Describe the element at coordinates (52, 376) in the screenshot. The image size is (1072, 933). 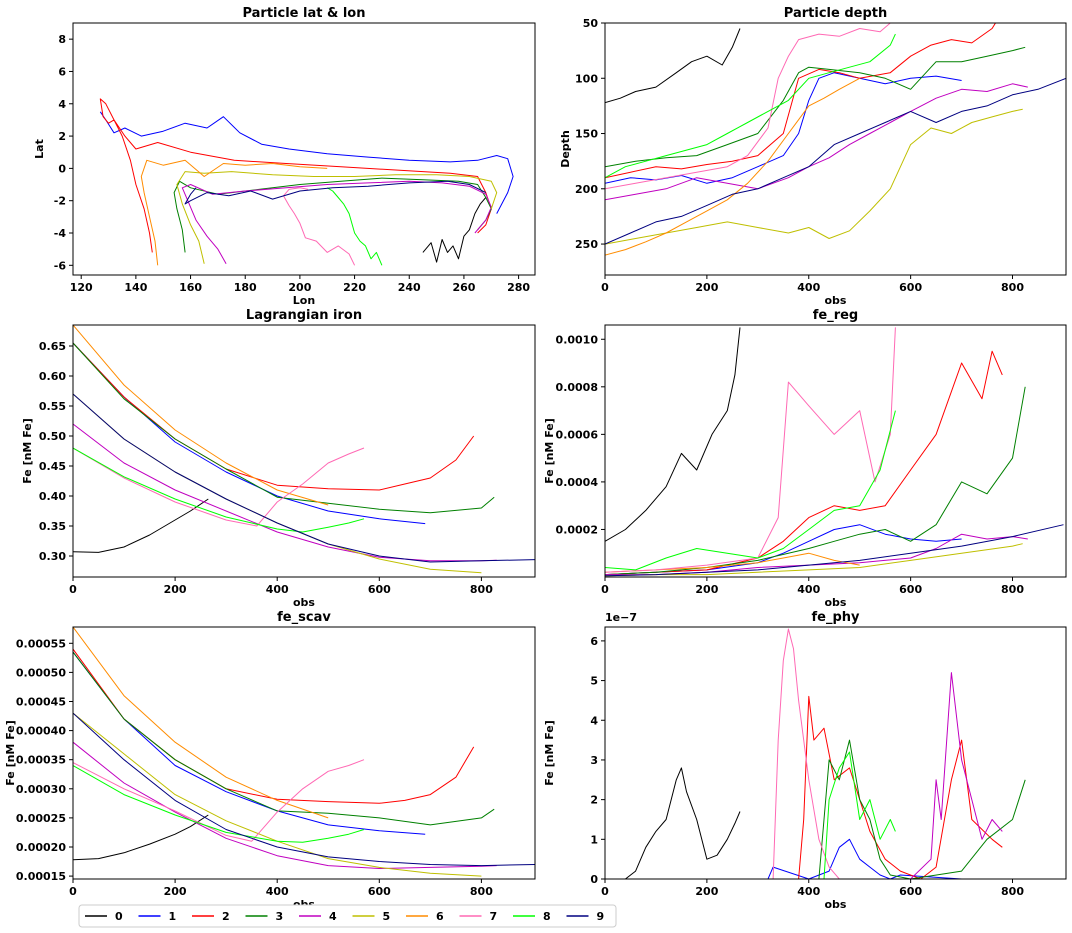
I see `y-tick-label: 0.60` at that location.